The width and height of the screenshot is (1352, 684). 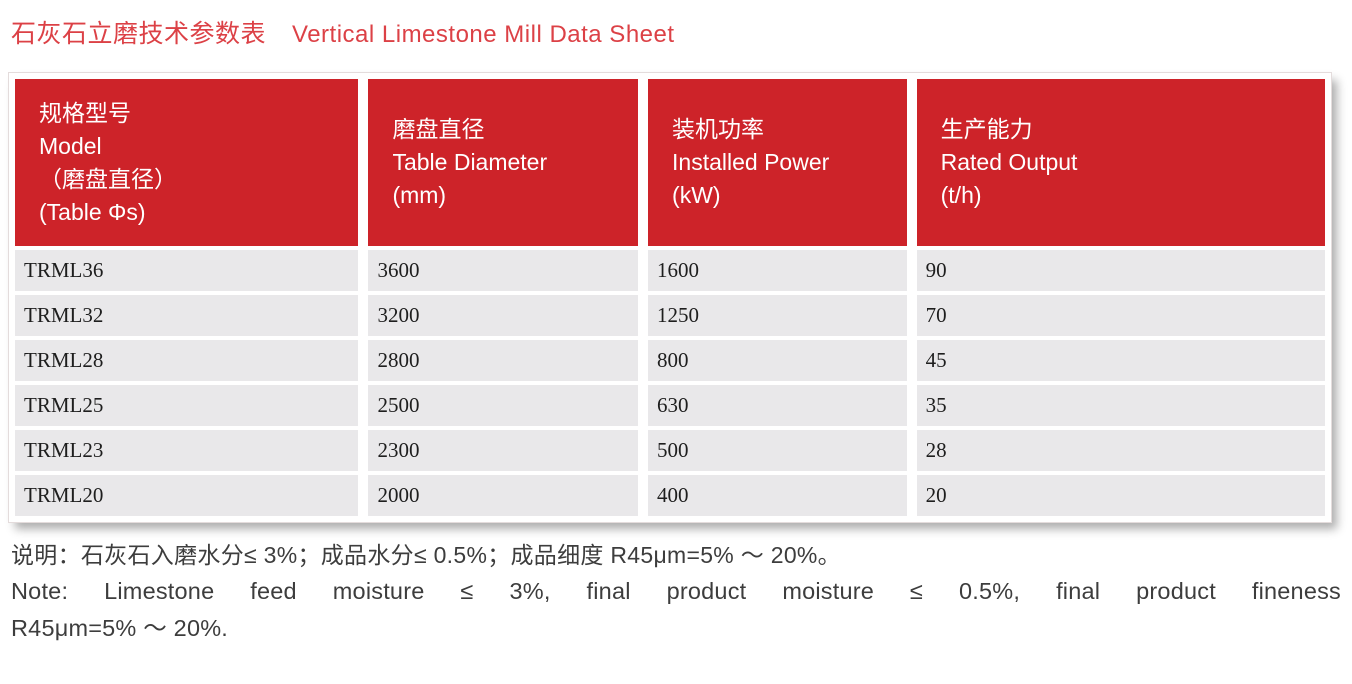 I want to click on cell-installed-power: 400, so click(x=777, y=495).